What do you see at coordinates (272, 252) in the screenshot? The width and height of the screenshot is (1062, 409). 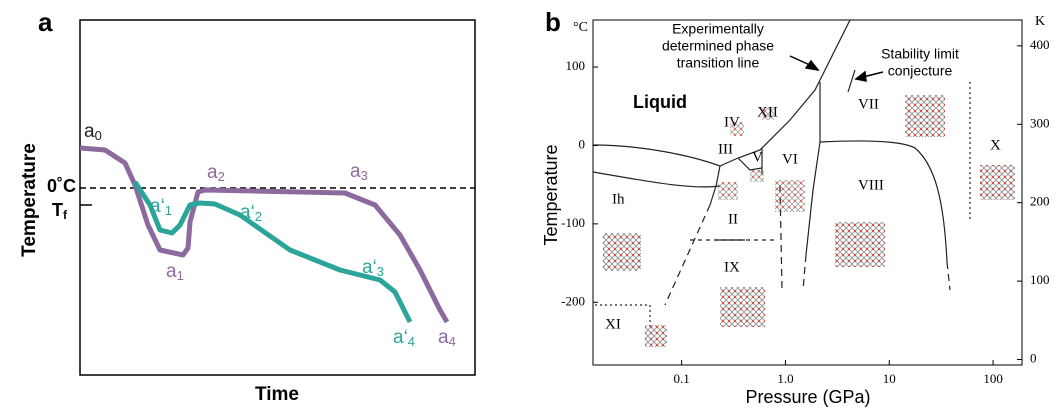 I see `supercooled-curve` at bounding box center [272, 252].